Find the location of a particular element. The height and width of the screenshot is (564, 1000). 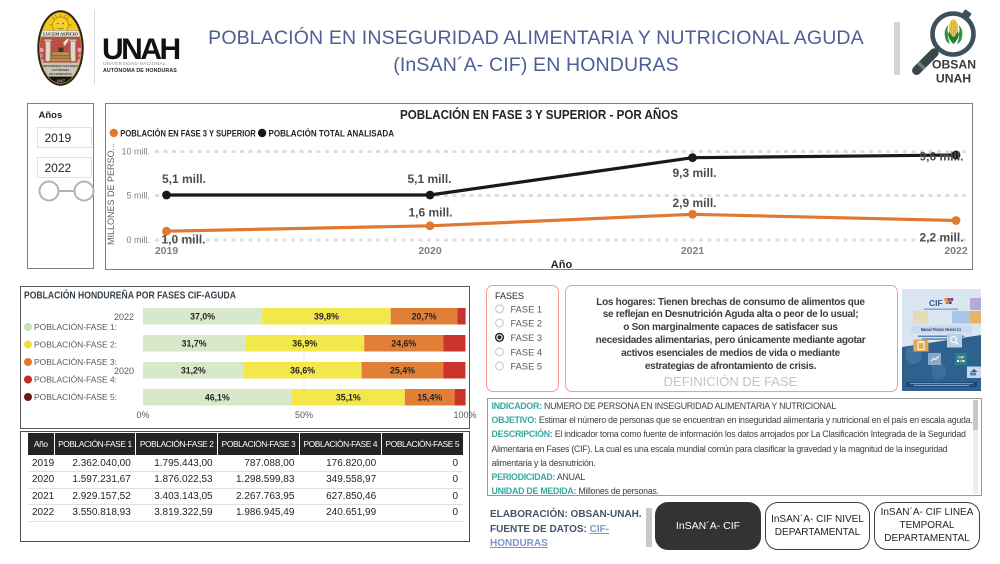

svg-text: UNAH is located at coordinates (953, 79).